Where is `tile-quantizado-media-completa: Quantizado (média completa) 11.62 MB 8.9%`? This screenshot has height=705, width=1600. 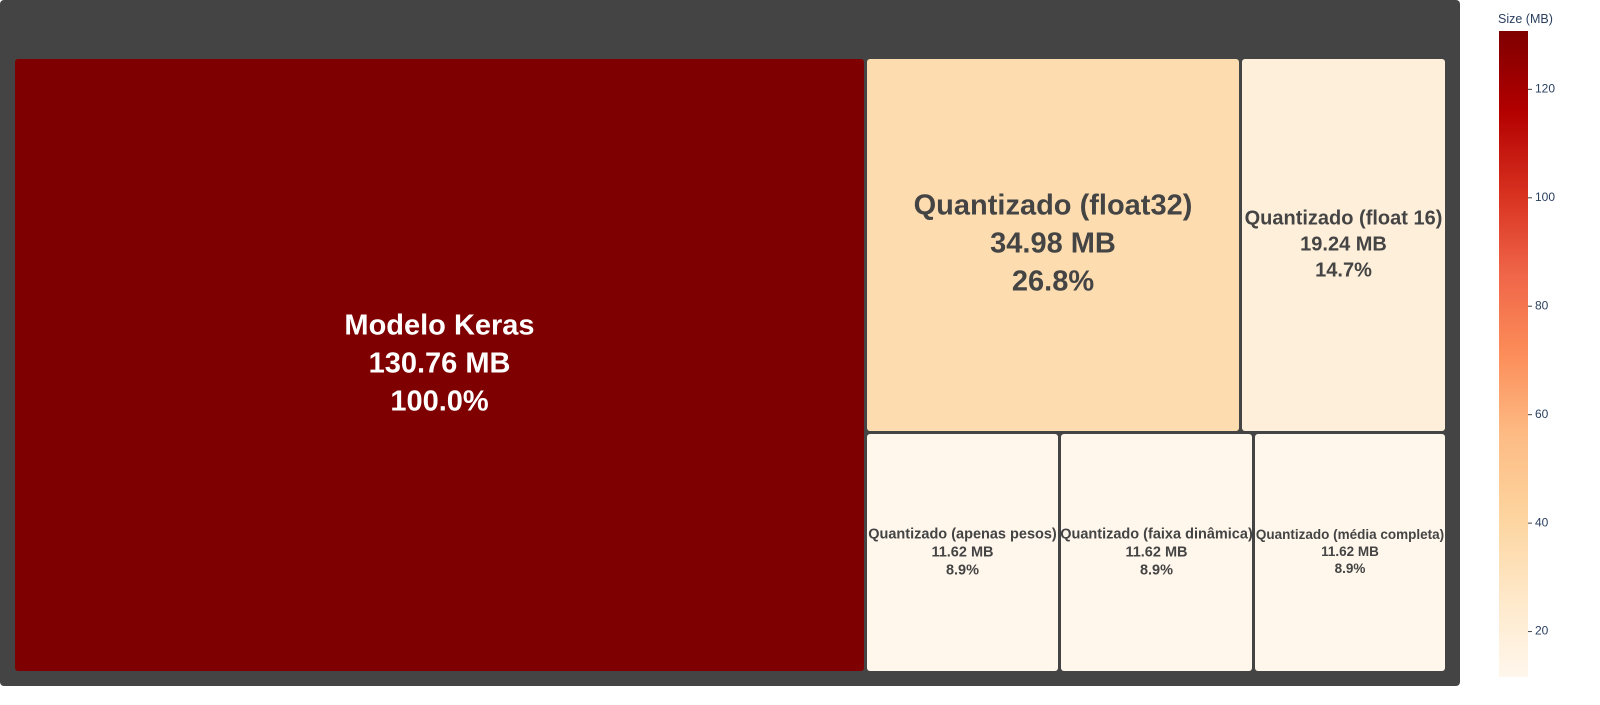
tile-quantizado-media-completa: Quantizado (média completa) 11.62 MB 8.9% is located at coordinates (1350, 552).